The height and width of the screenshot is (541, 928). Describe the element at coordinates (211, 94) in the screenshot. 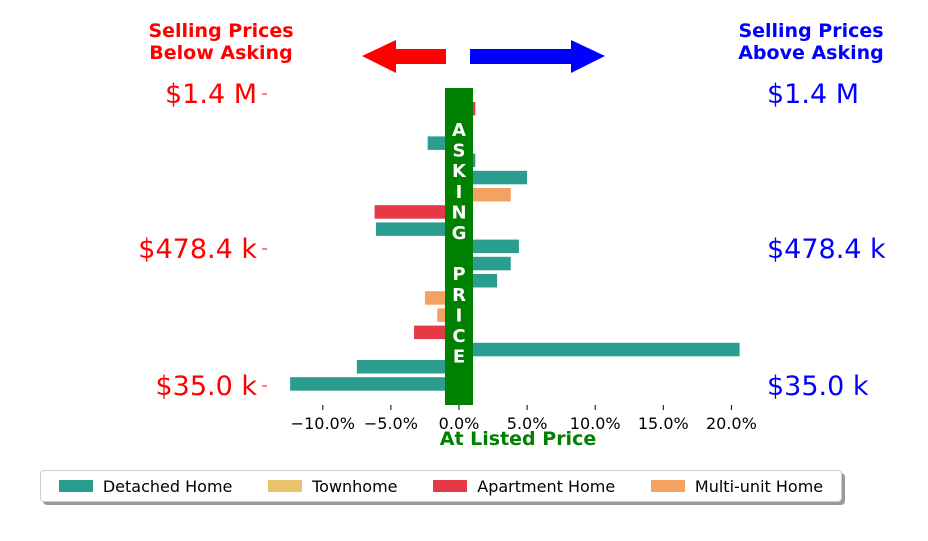

I see `y-left-label: $1.4 M` at that location.